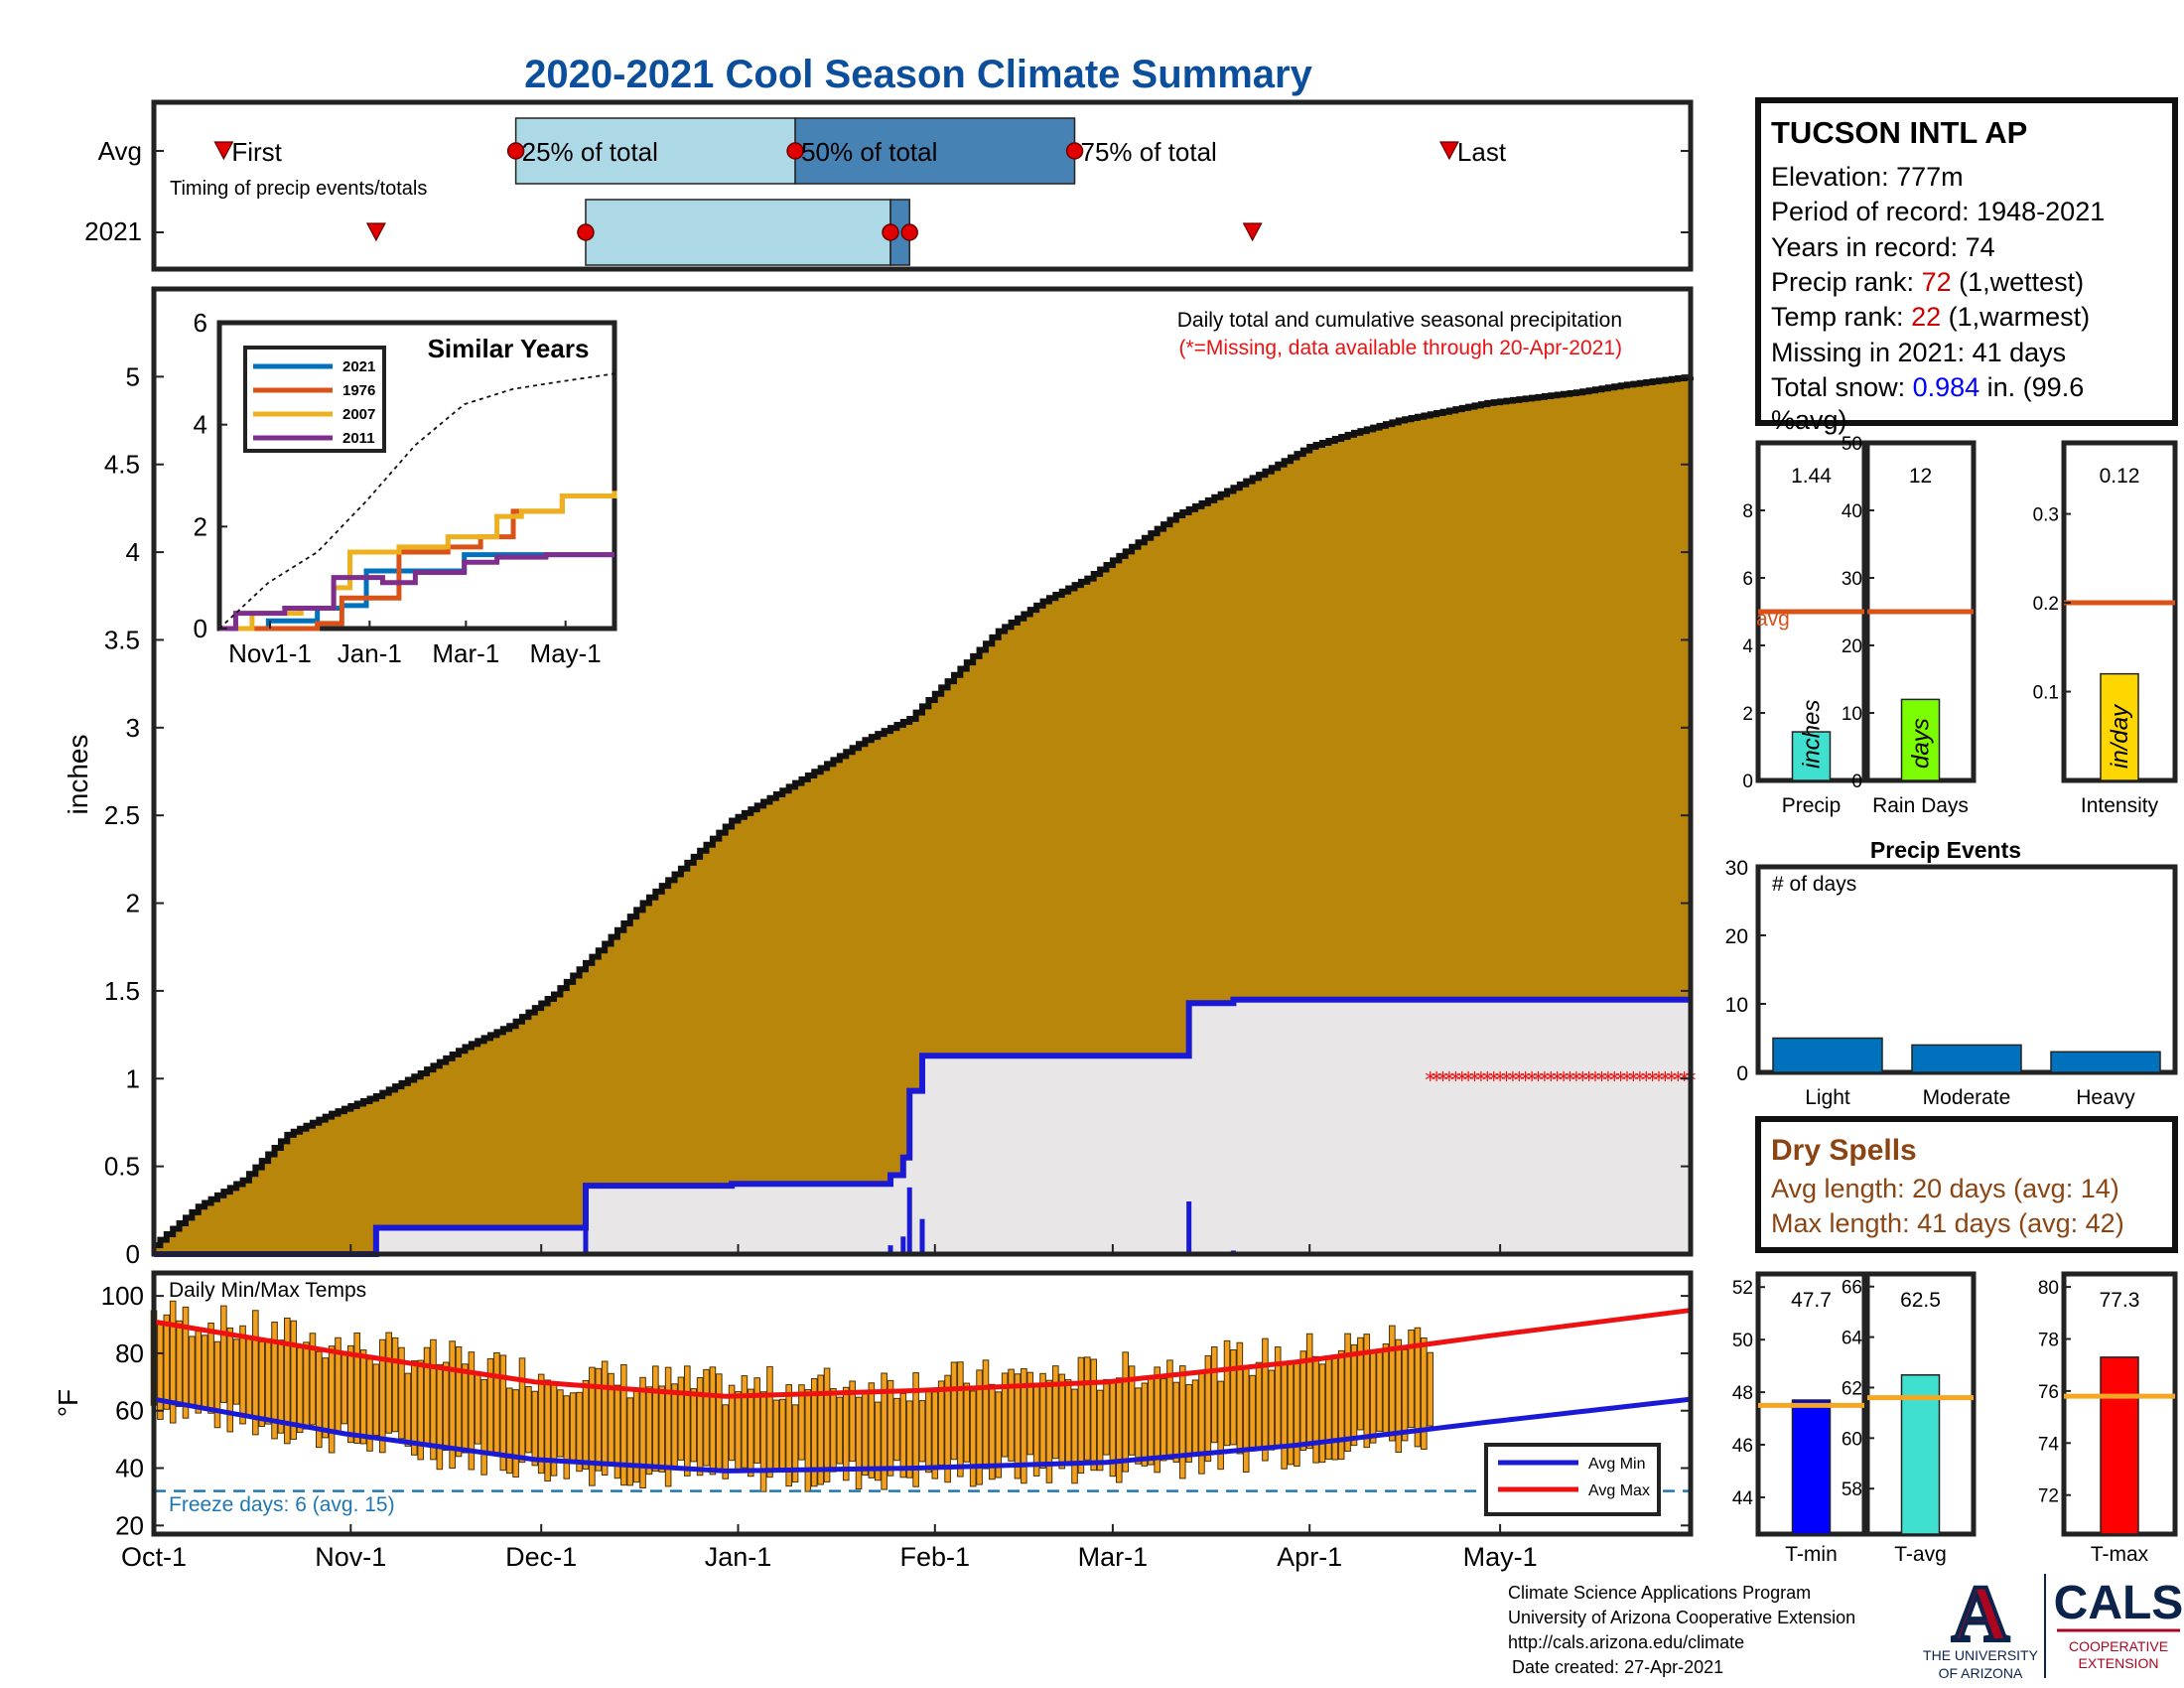  Describe the element at coordinates (358, 414) in the screenshot. I see `inset-legend-label: 2007` at that location.